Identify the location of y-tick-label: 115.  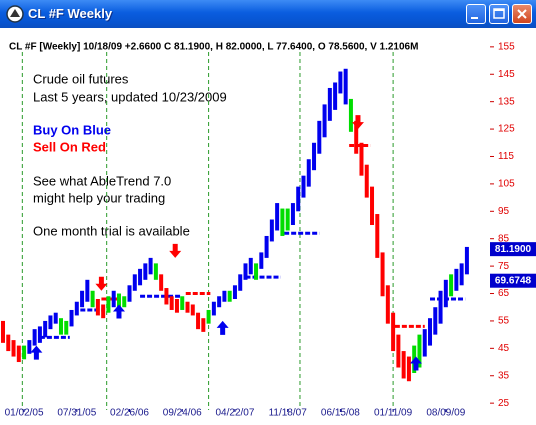
(506, 156).